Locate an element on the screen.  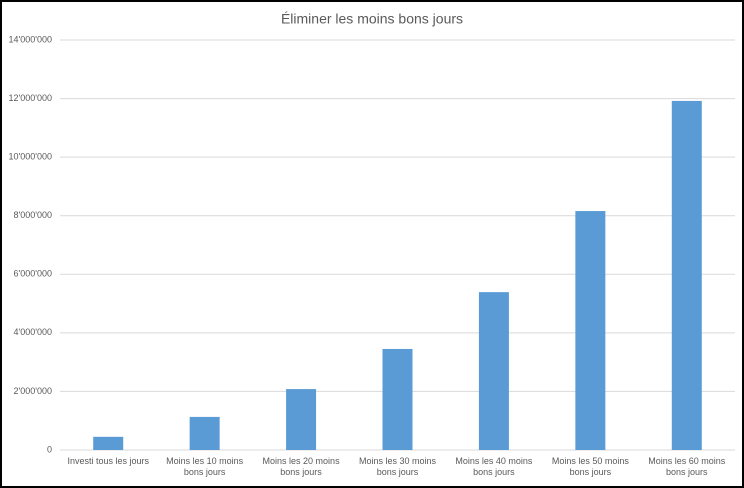
x-tick-label: Moins les 10 moins bons jours is located at coordinates (205, 466).